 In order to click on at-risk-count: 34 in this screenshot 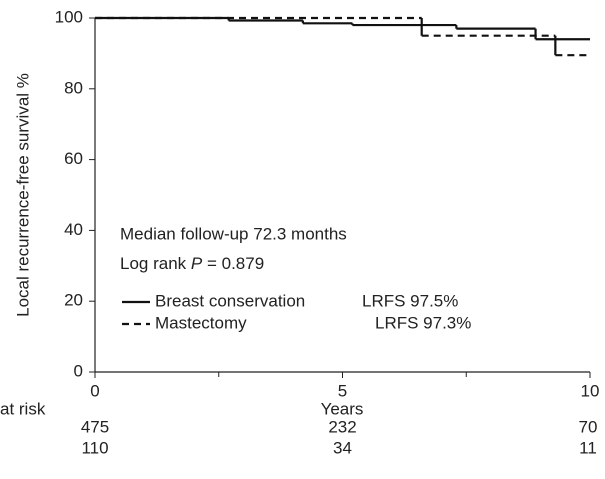, I will do `click(342, 447)`.